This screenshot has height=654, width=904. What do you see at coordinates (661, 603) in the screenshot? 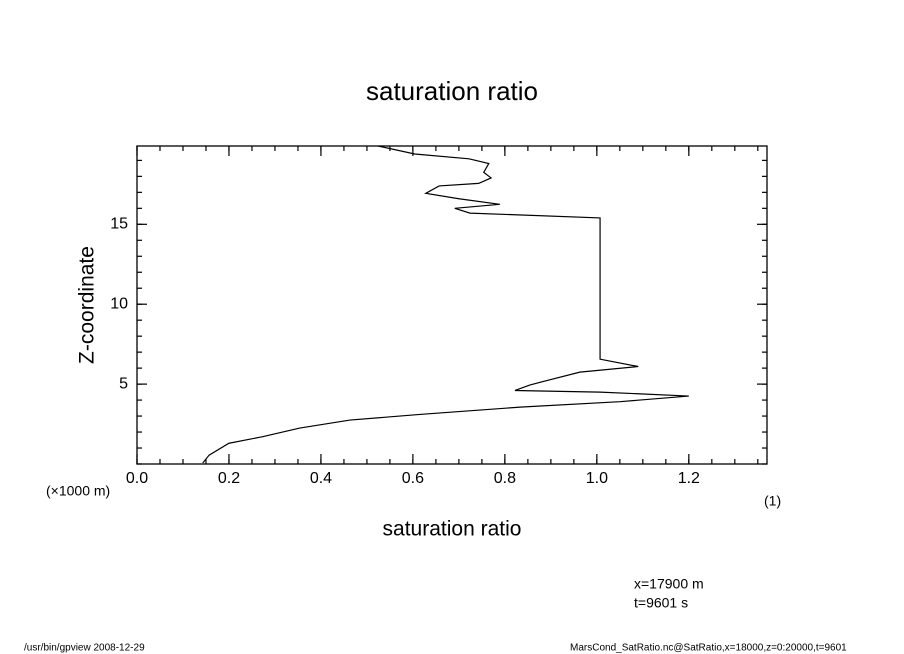
I see `annotation: t=9601 s` at bounding box center [661, 603].